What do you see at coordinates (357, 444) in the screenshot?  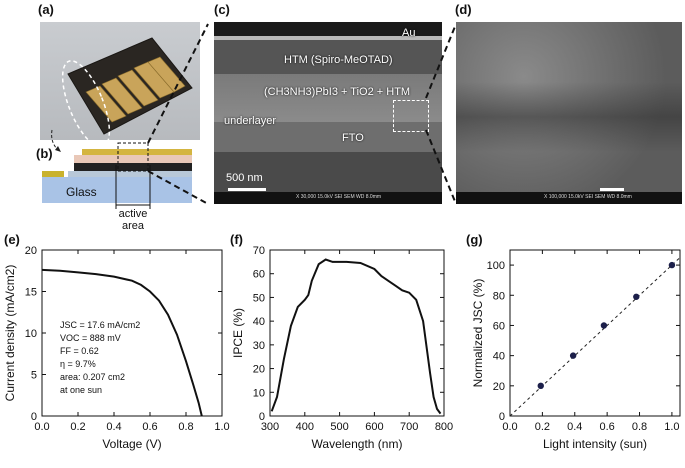 I see `x-axis-label: Wavelength (nm)` at bounding box center [357, 444].